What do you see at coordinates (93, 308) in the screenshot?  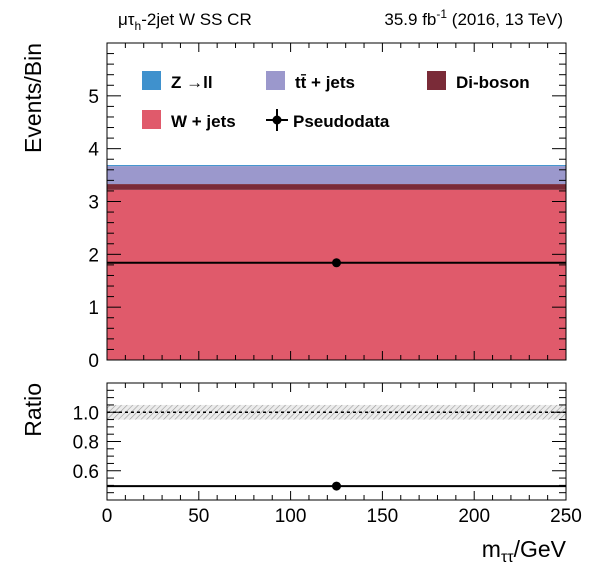 I see `main-ytick-label: 1` at bounding box center [93, 308].